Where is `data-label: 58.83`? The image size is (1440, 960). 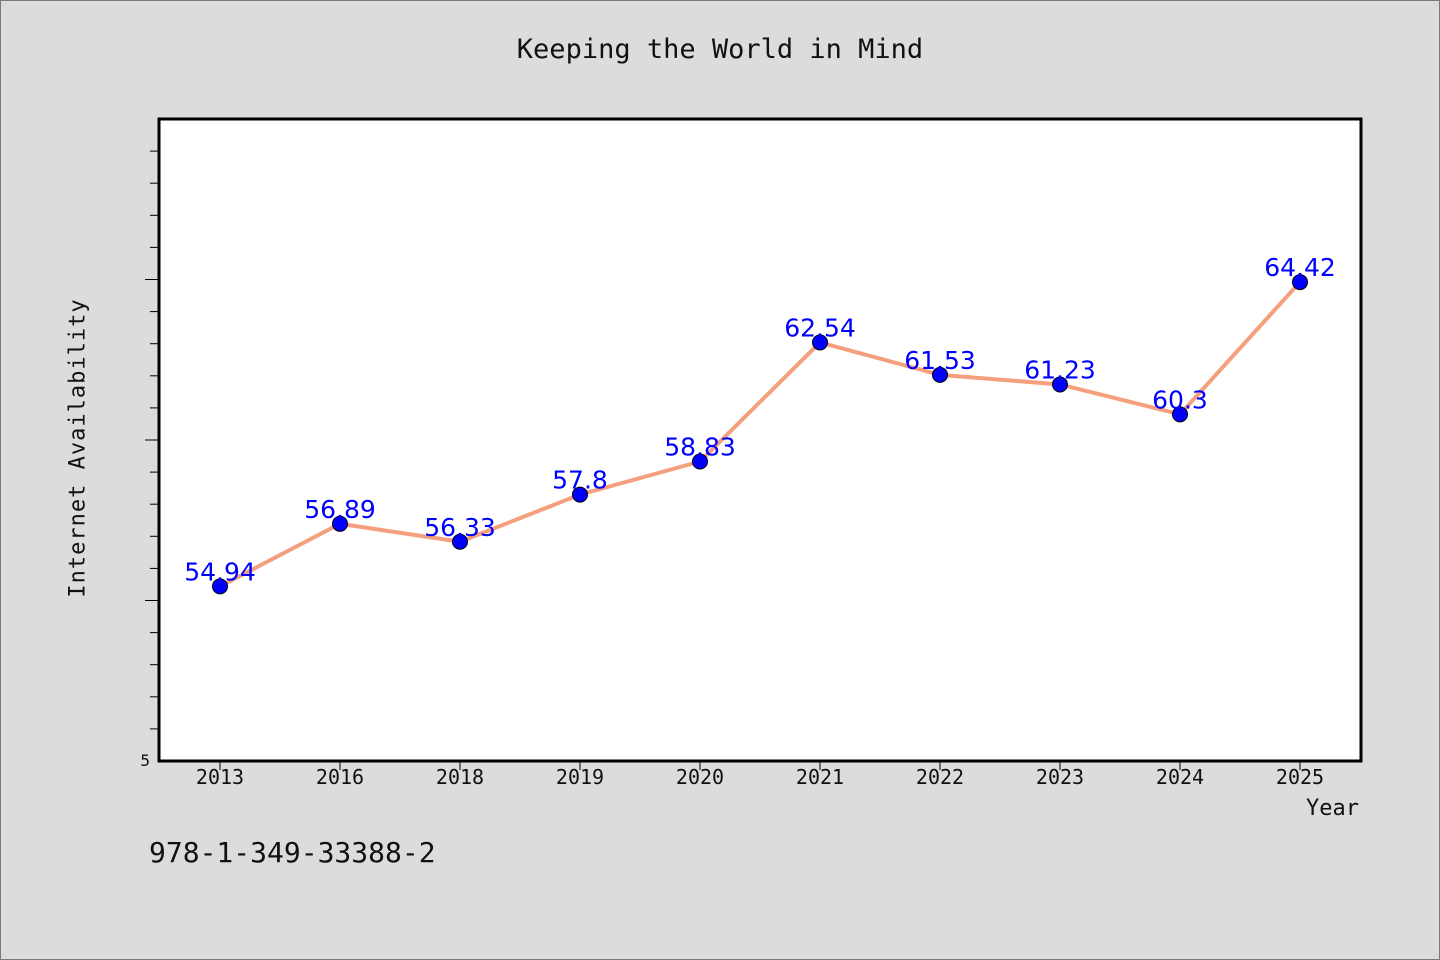 data-label: 58.83 is located at coordinates (700, 447).